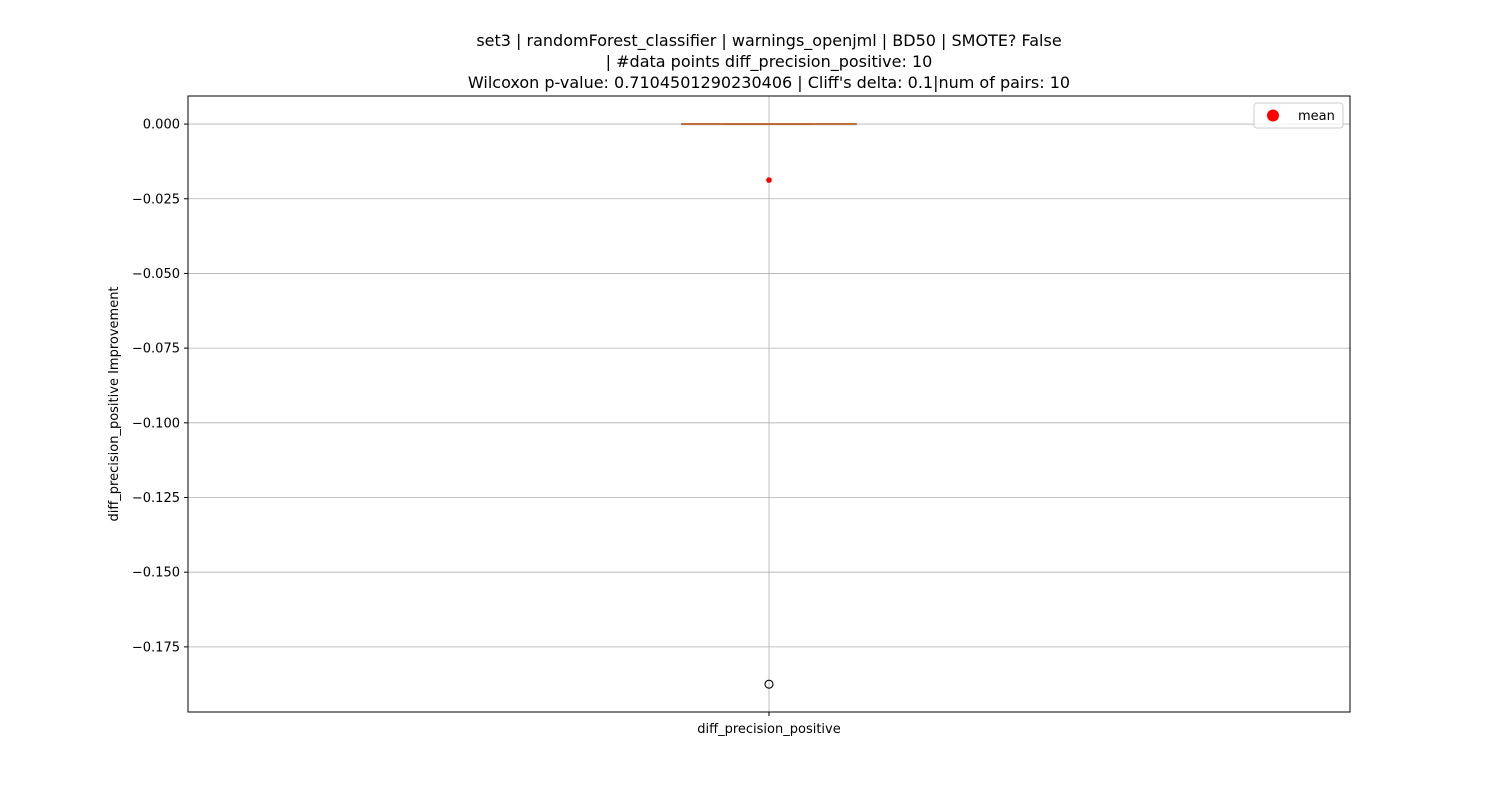 The image size is (1500, 800). I want to click on y-tick-label: −0.175, so click(156, 647).